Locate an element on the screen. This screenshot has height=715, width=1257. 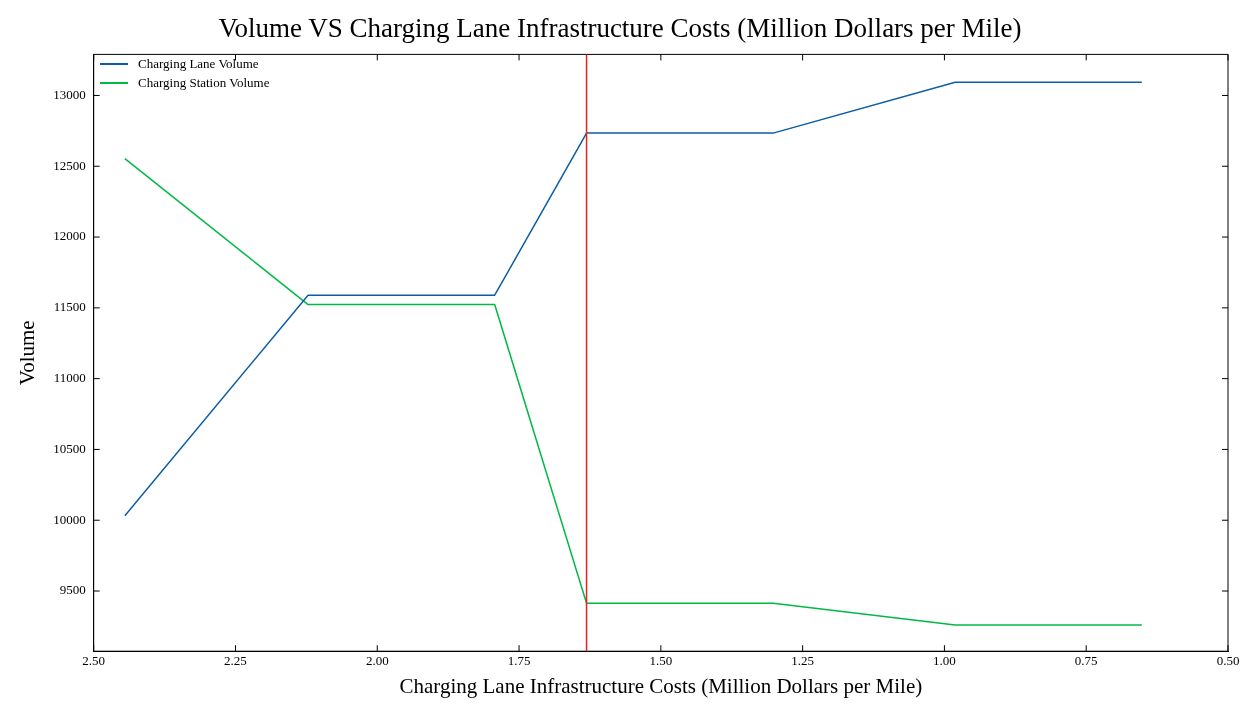
x-tick-label: 1.00 is located at coordinates (944, 661).